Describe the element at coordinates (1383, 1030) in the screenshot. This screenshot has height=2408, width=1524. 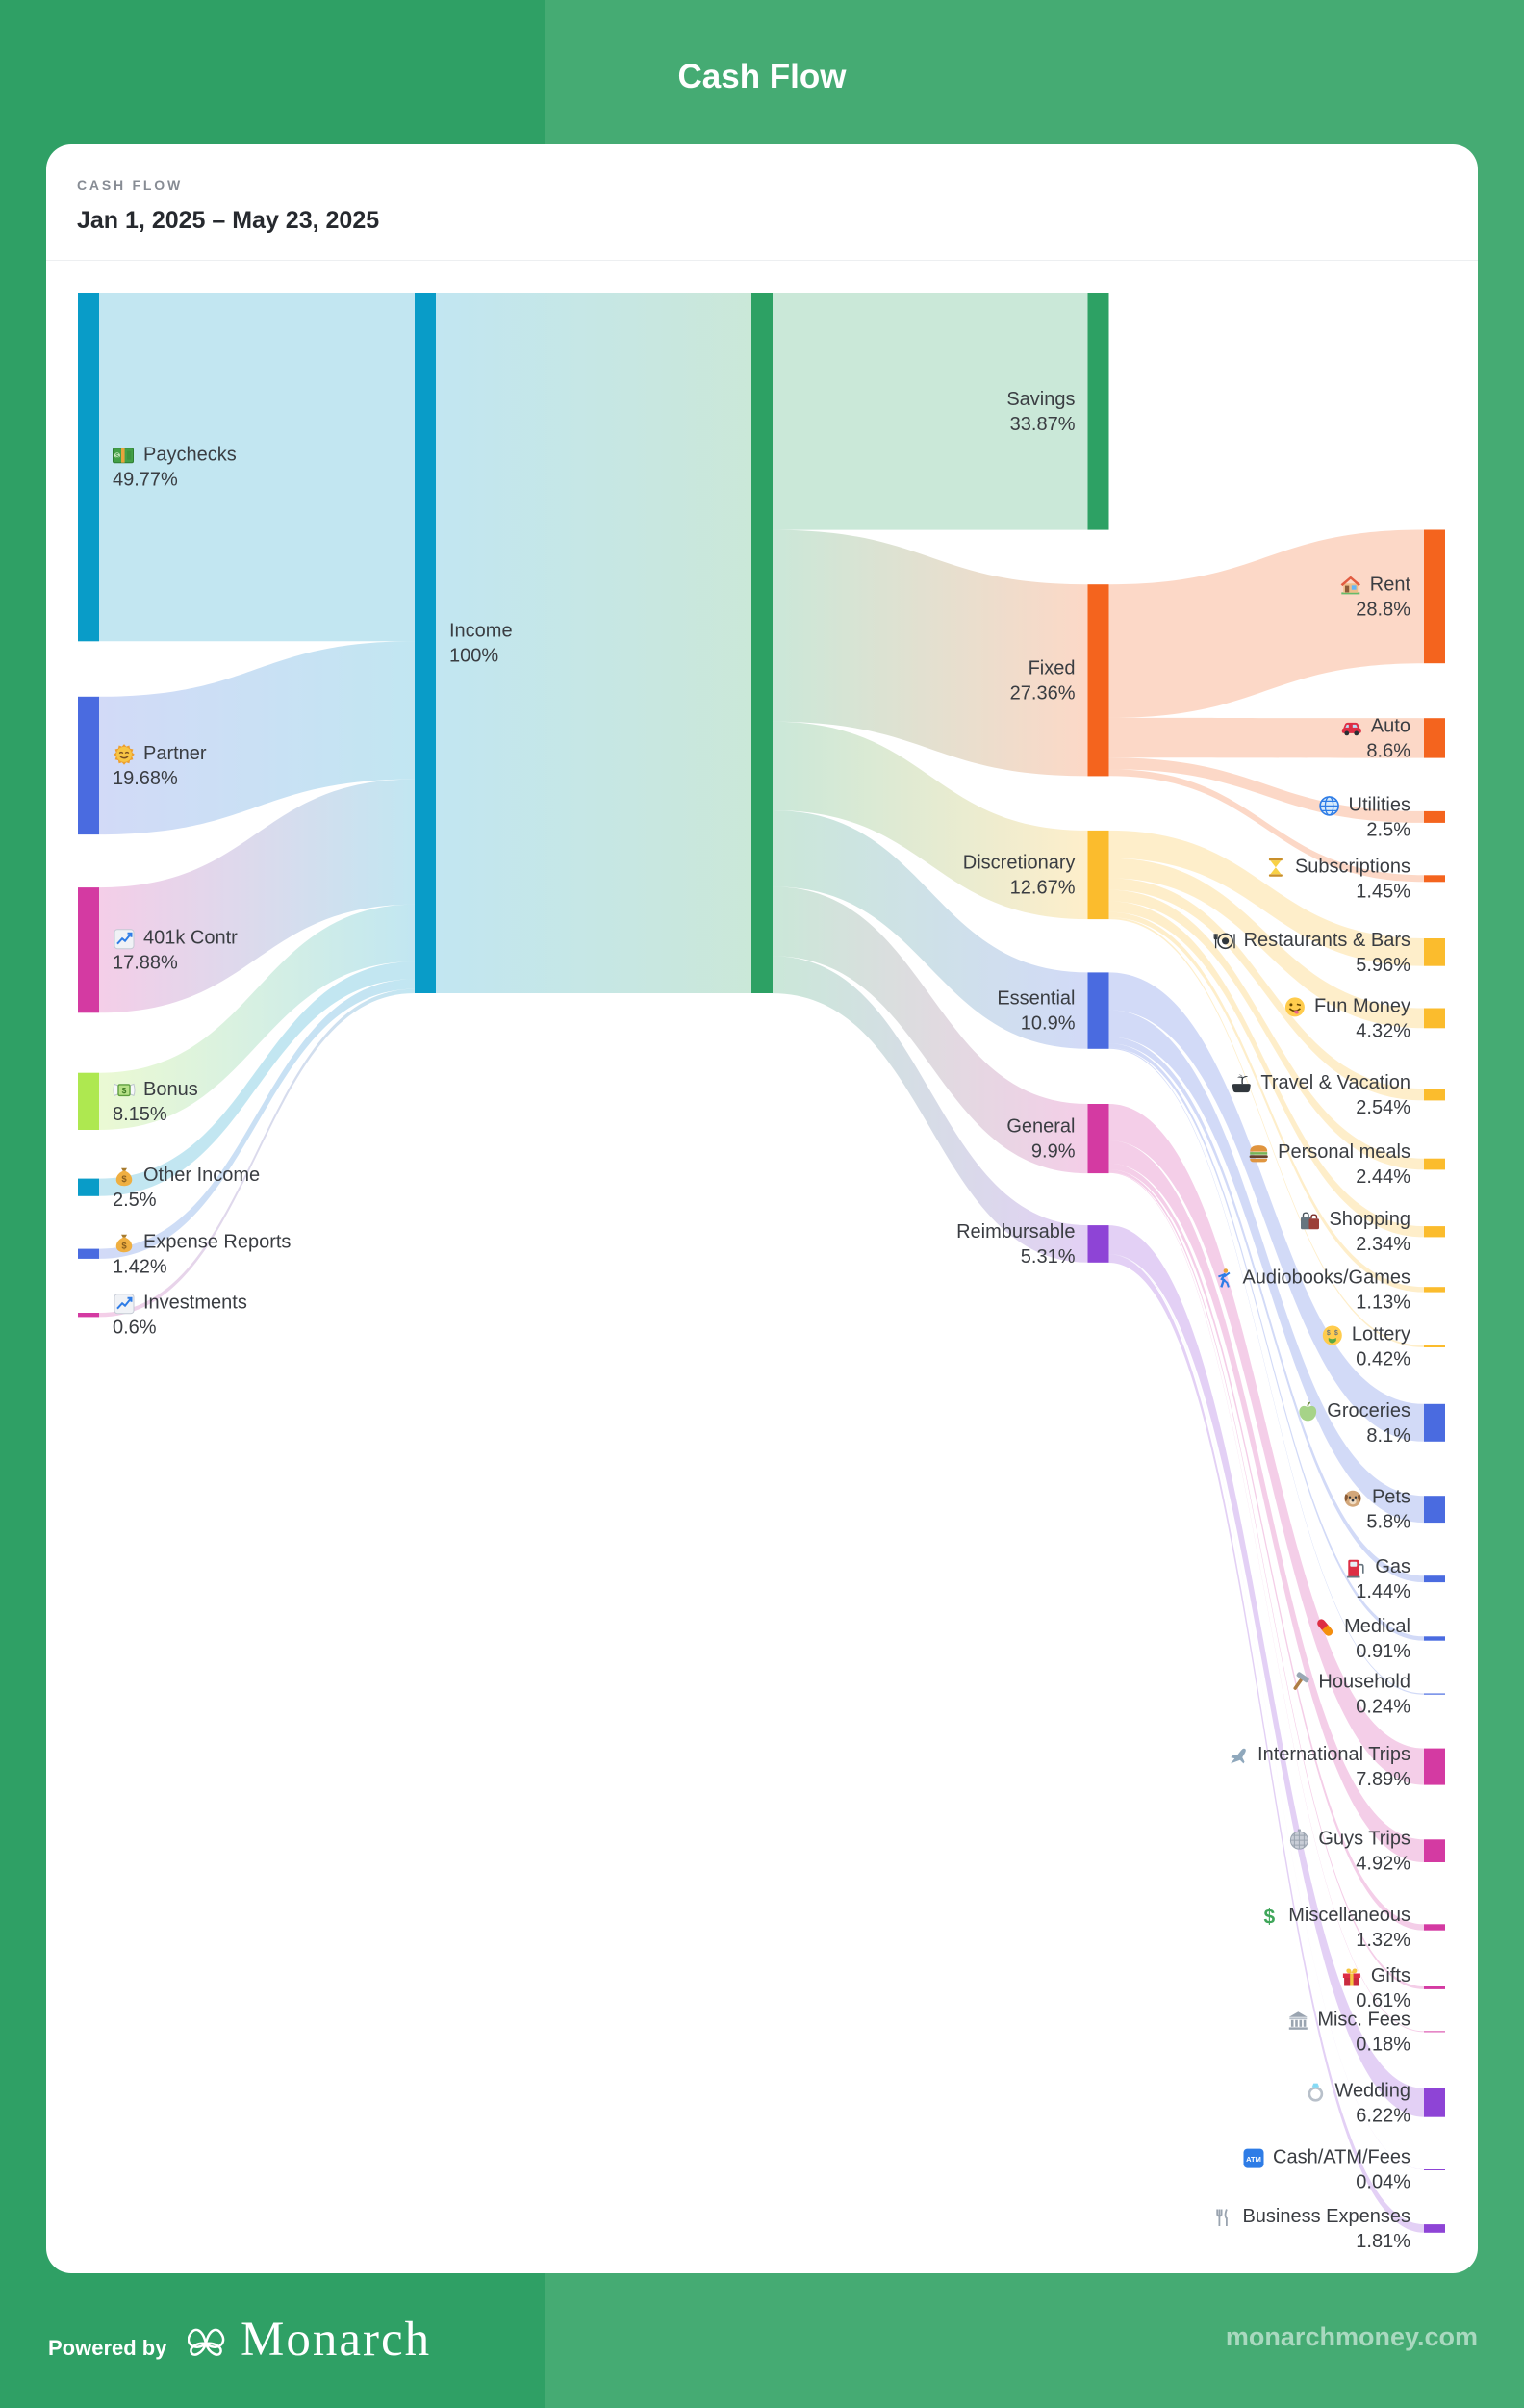
I see `svg-text: 4.32%` at that location.